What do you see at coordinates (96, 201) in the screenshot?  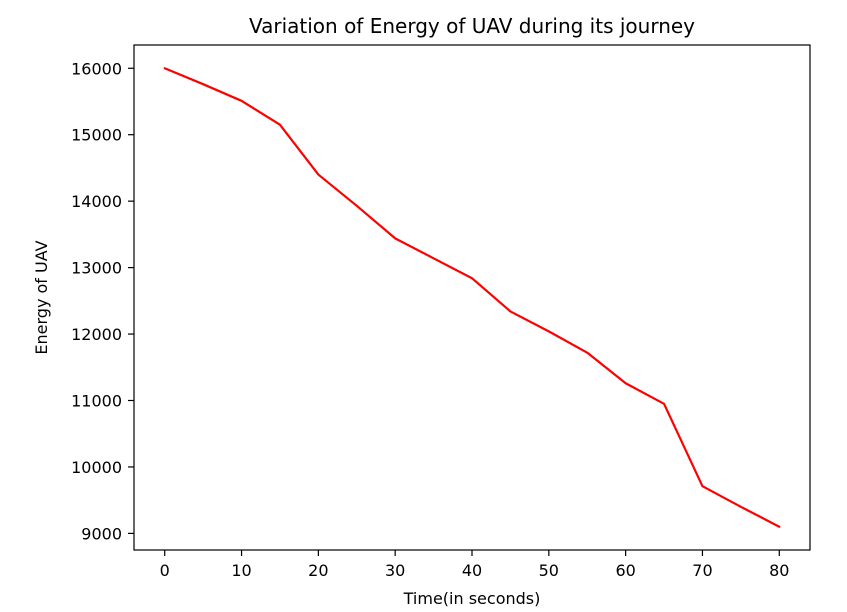 I see `y-tick-label: 14000` at bounding box center [96, 201].